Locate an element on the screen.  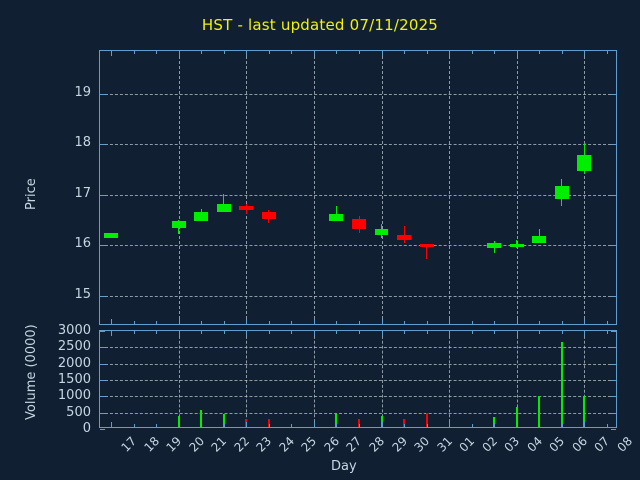
x-axis-label: 06 is located at coordinates (579, 444).